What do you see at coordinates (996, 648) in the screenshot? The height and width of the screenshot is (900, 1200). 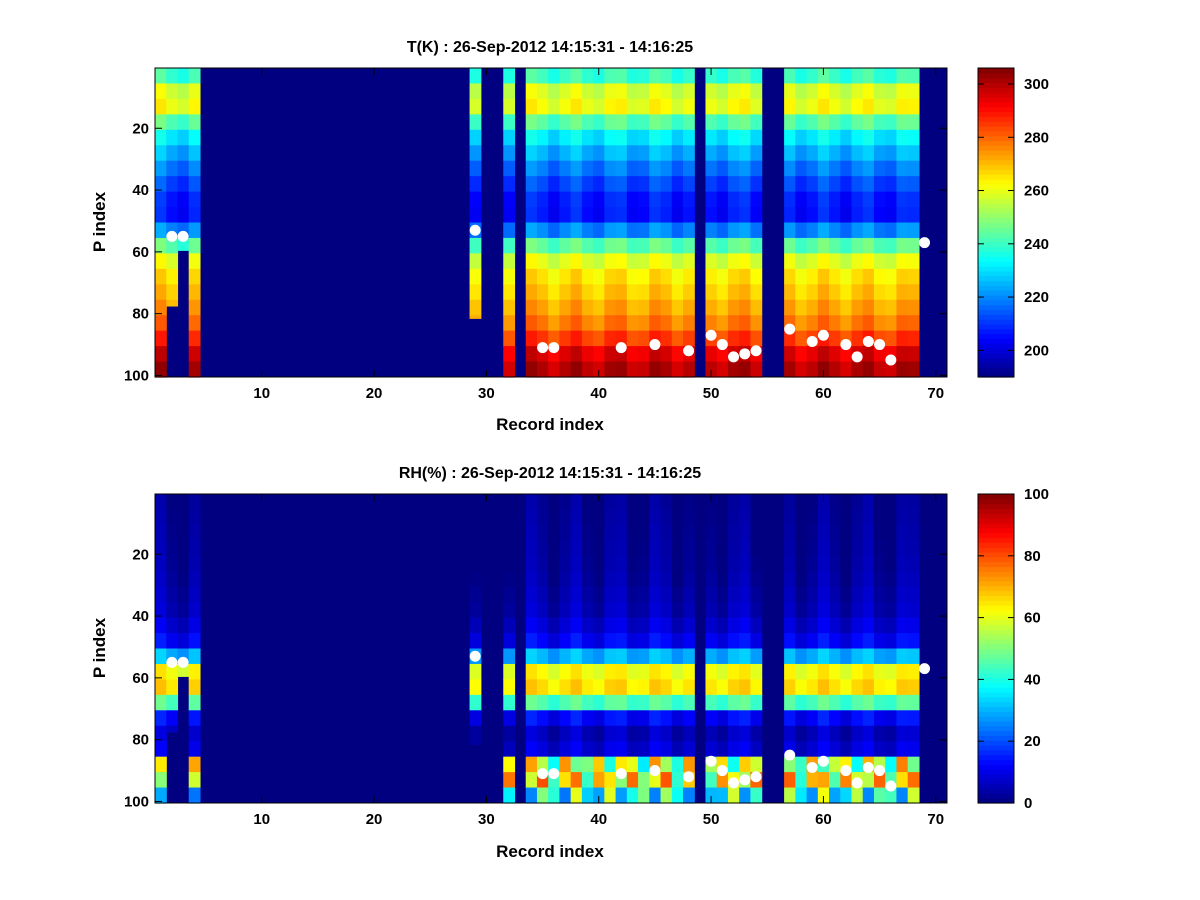 I see `colorbar-frame` at bounding box center [996, 648].